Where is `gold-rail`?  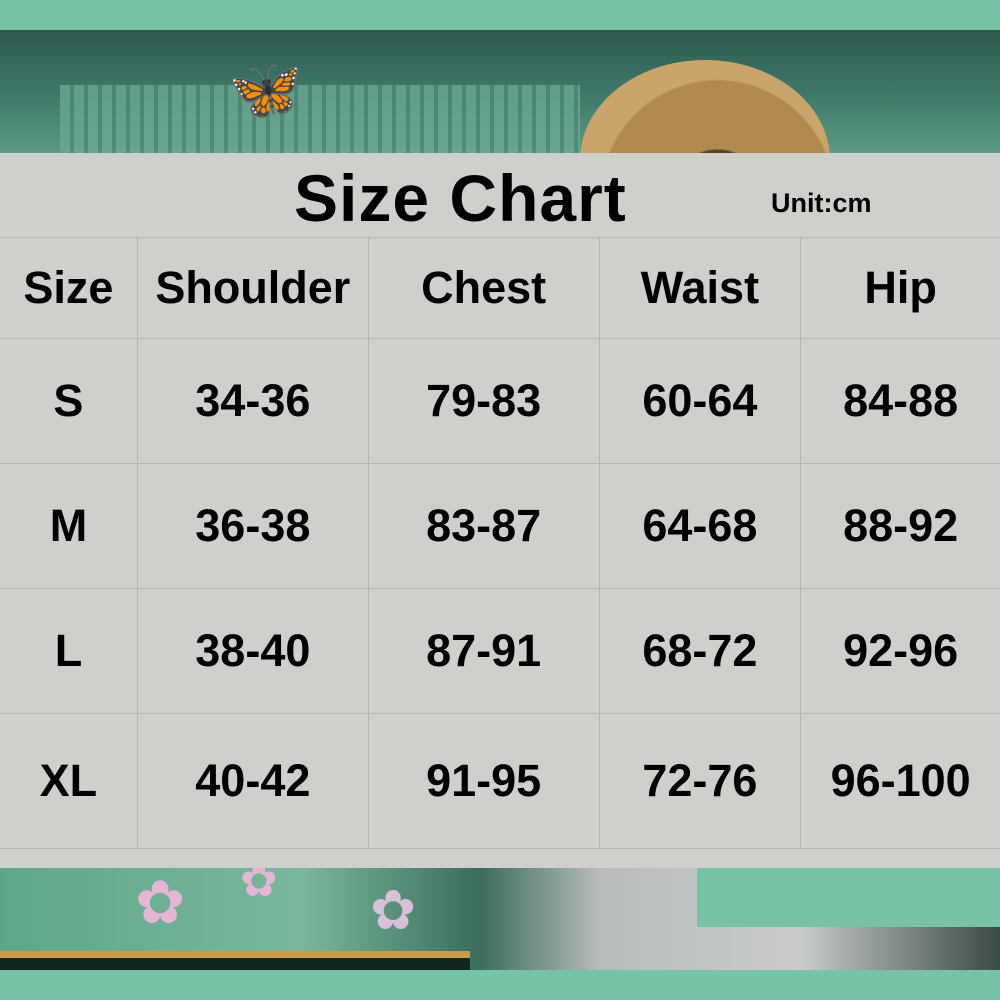 gold-rail is located at coordinates (235, 954).